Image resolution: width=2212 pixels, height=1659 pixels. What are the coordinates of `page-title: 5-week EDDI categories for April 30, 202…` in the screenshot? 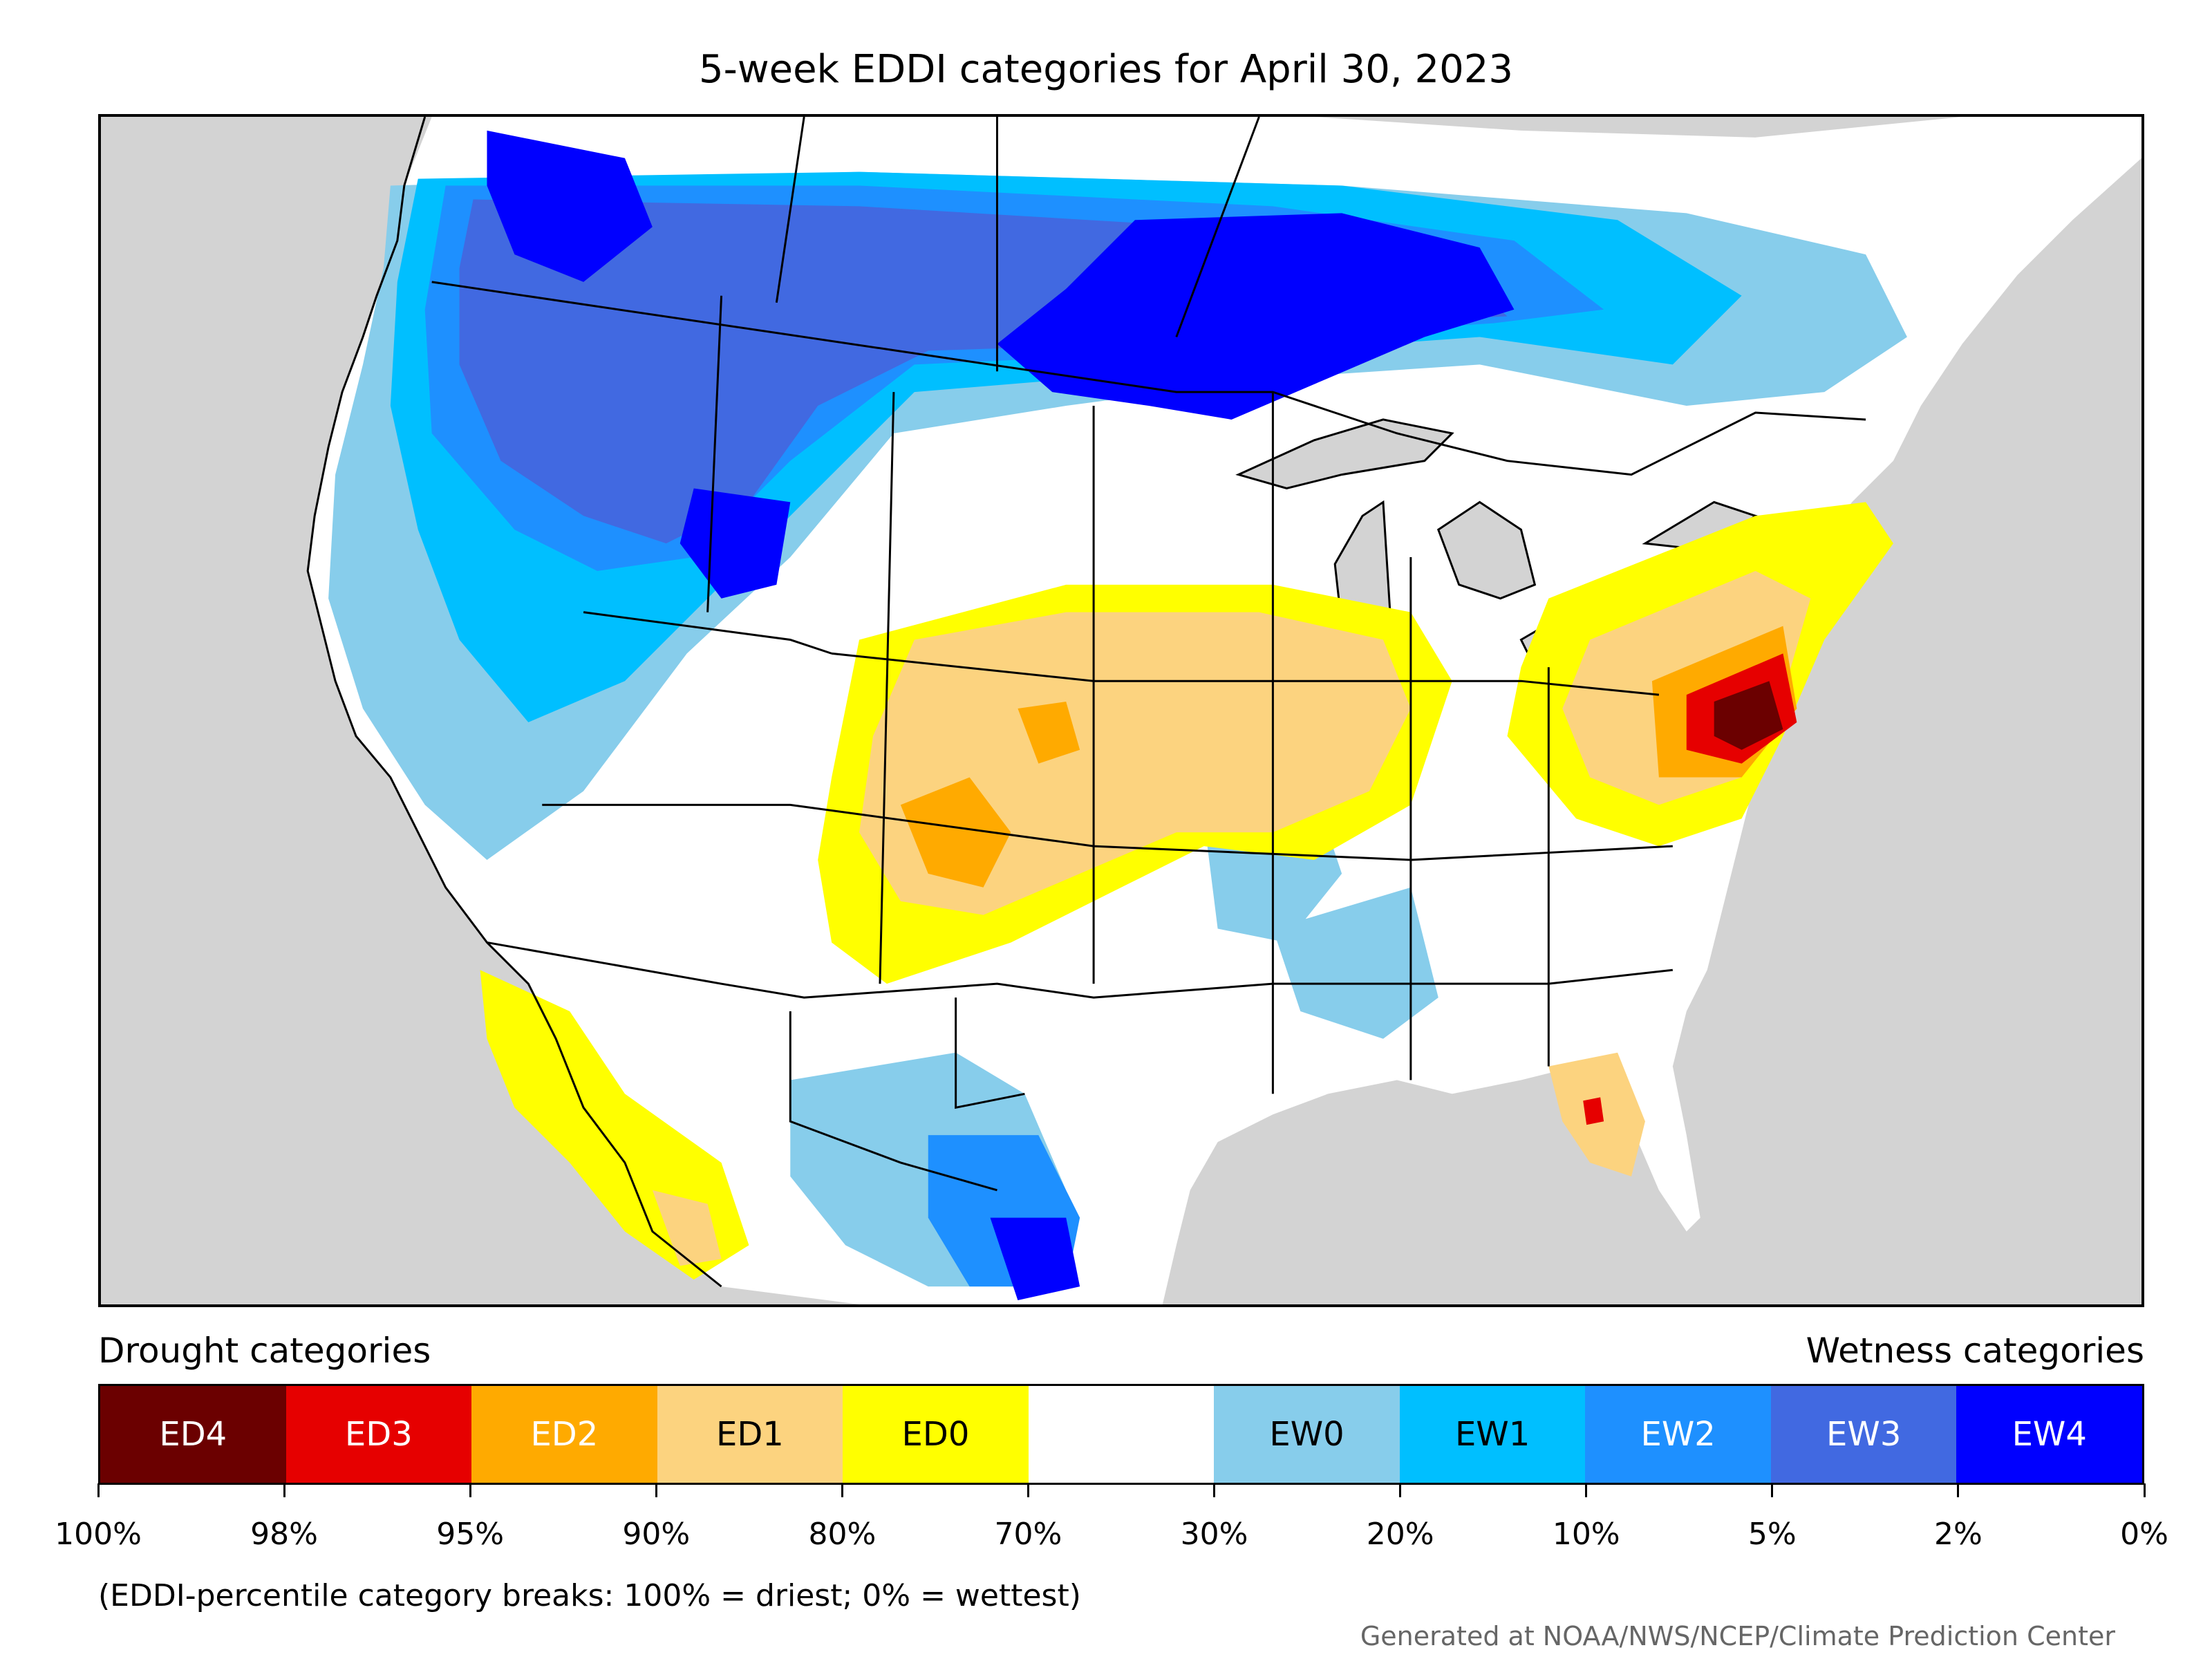 It's located at (1106, 69).